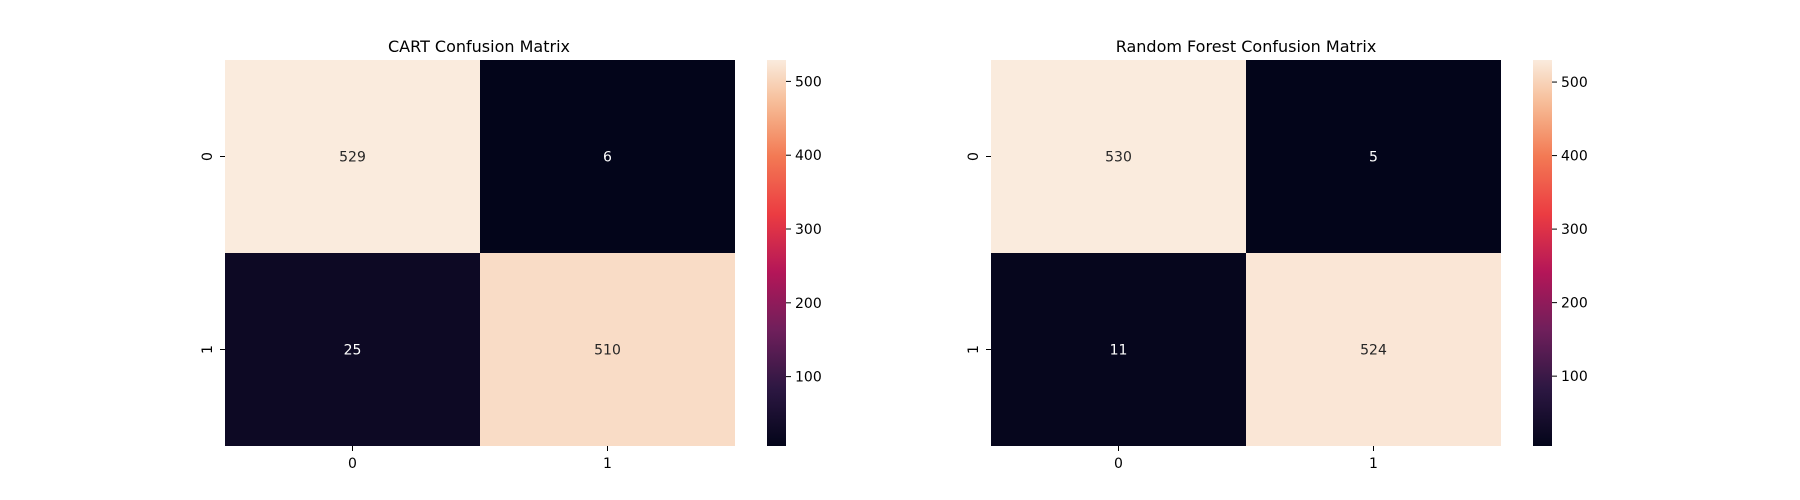  I want to click on cell-value-label: 6, so click(607, 158).